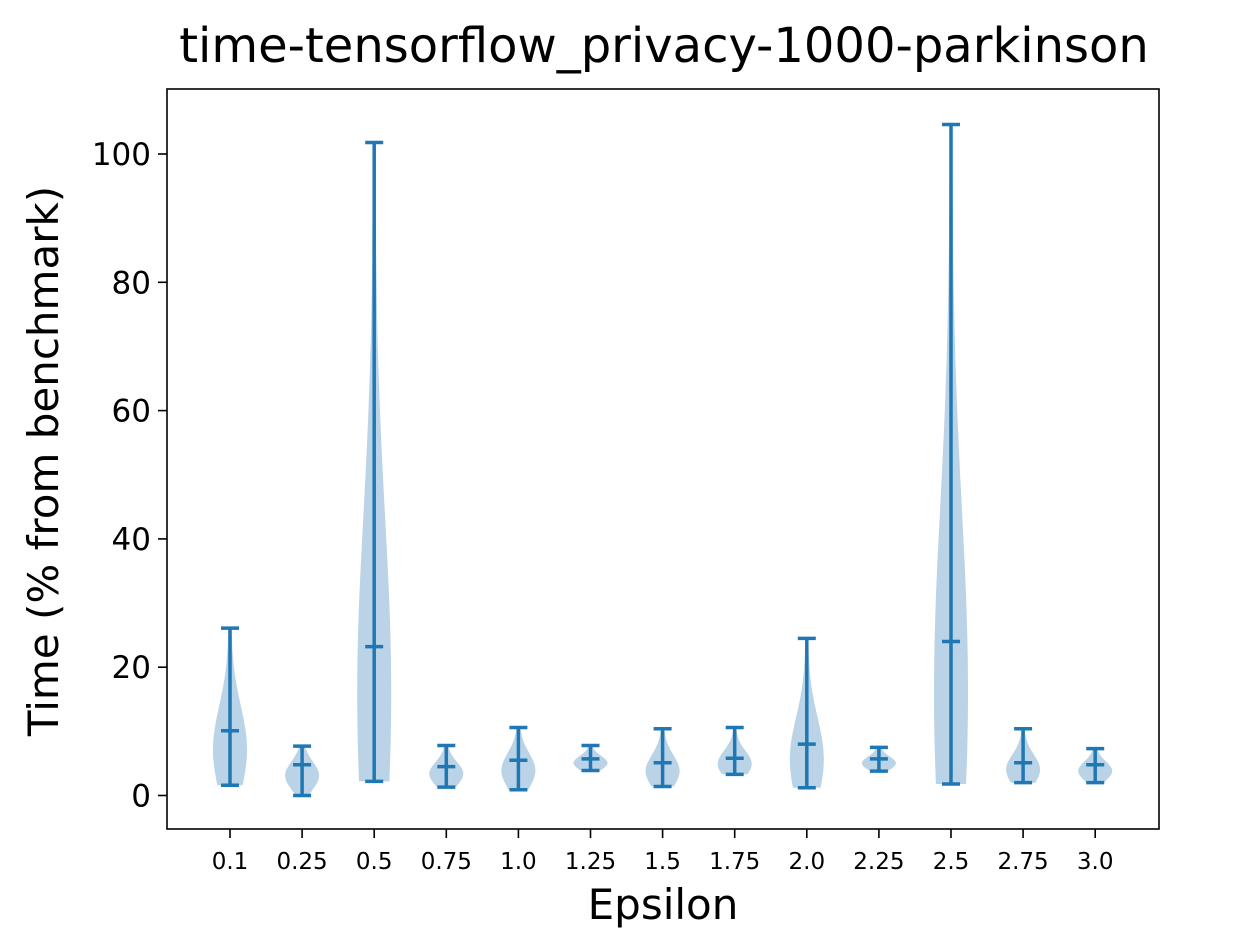 This screenshot has height=949, width=1243. Describe the element at coordinates (43, 461) in the screenshot. I see `y-axis-label: Time (% from benchmark)` at that location.